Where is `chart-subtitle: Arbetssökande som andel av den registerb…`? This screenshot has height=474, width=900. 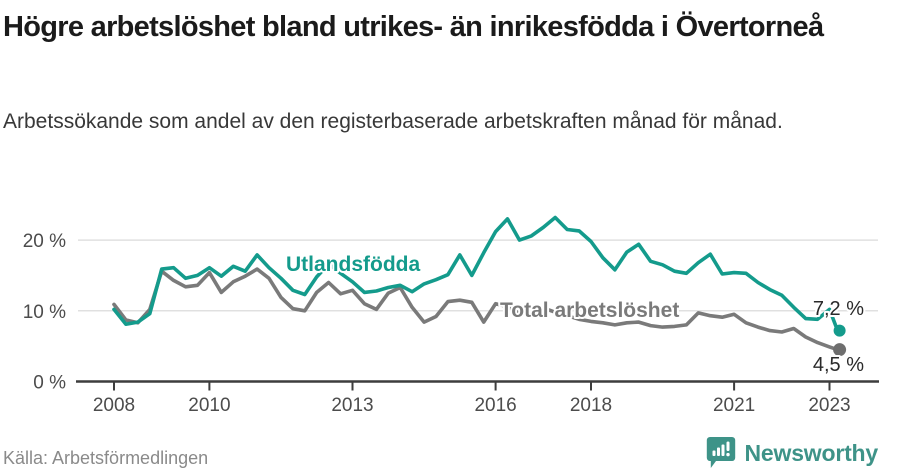 chart-subtitle: Arbetssökande som andel av den registerb… is located at coordinates (393, 121).